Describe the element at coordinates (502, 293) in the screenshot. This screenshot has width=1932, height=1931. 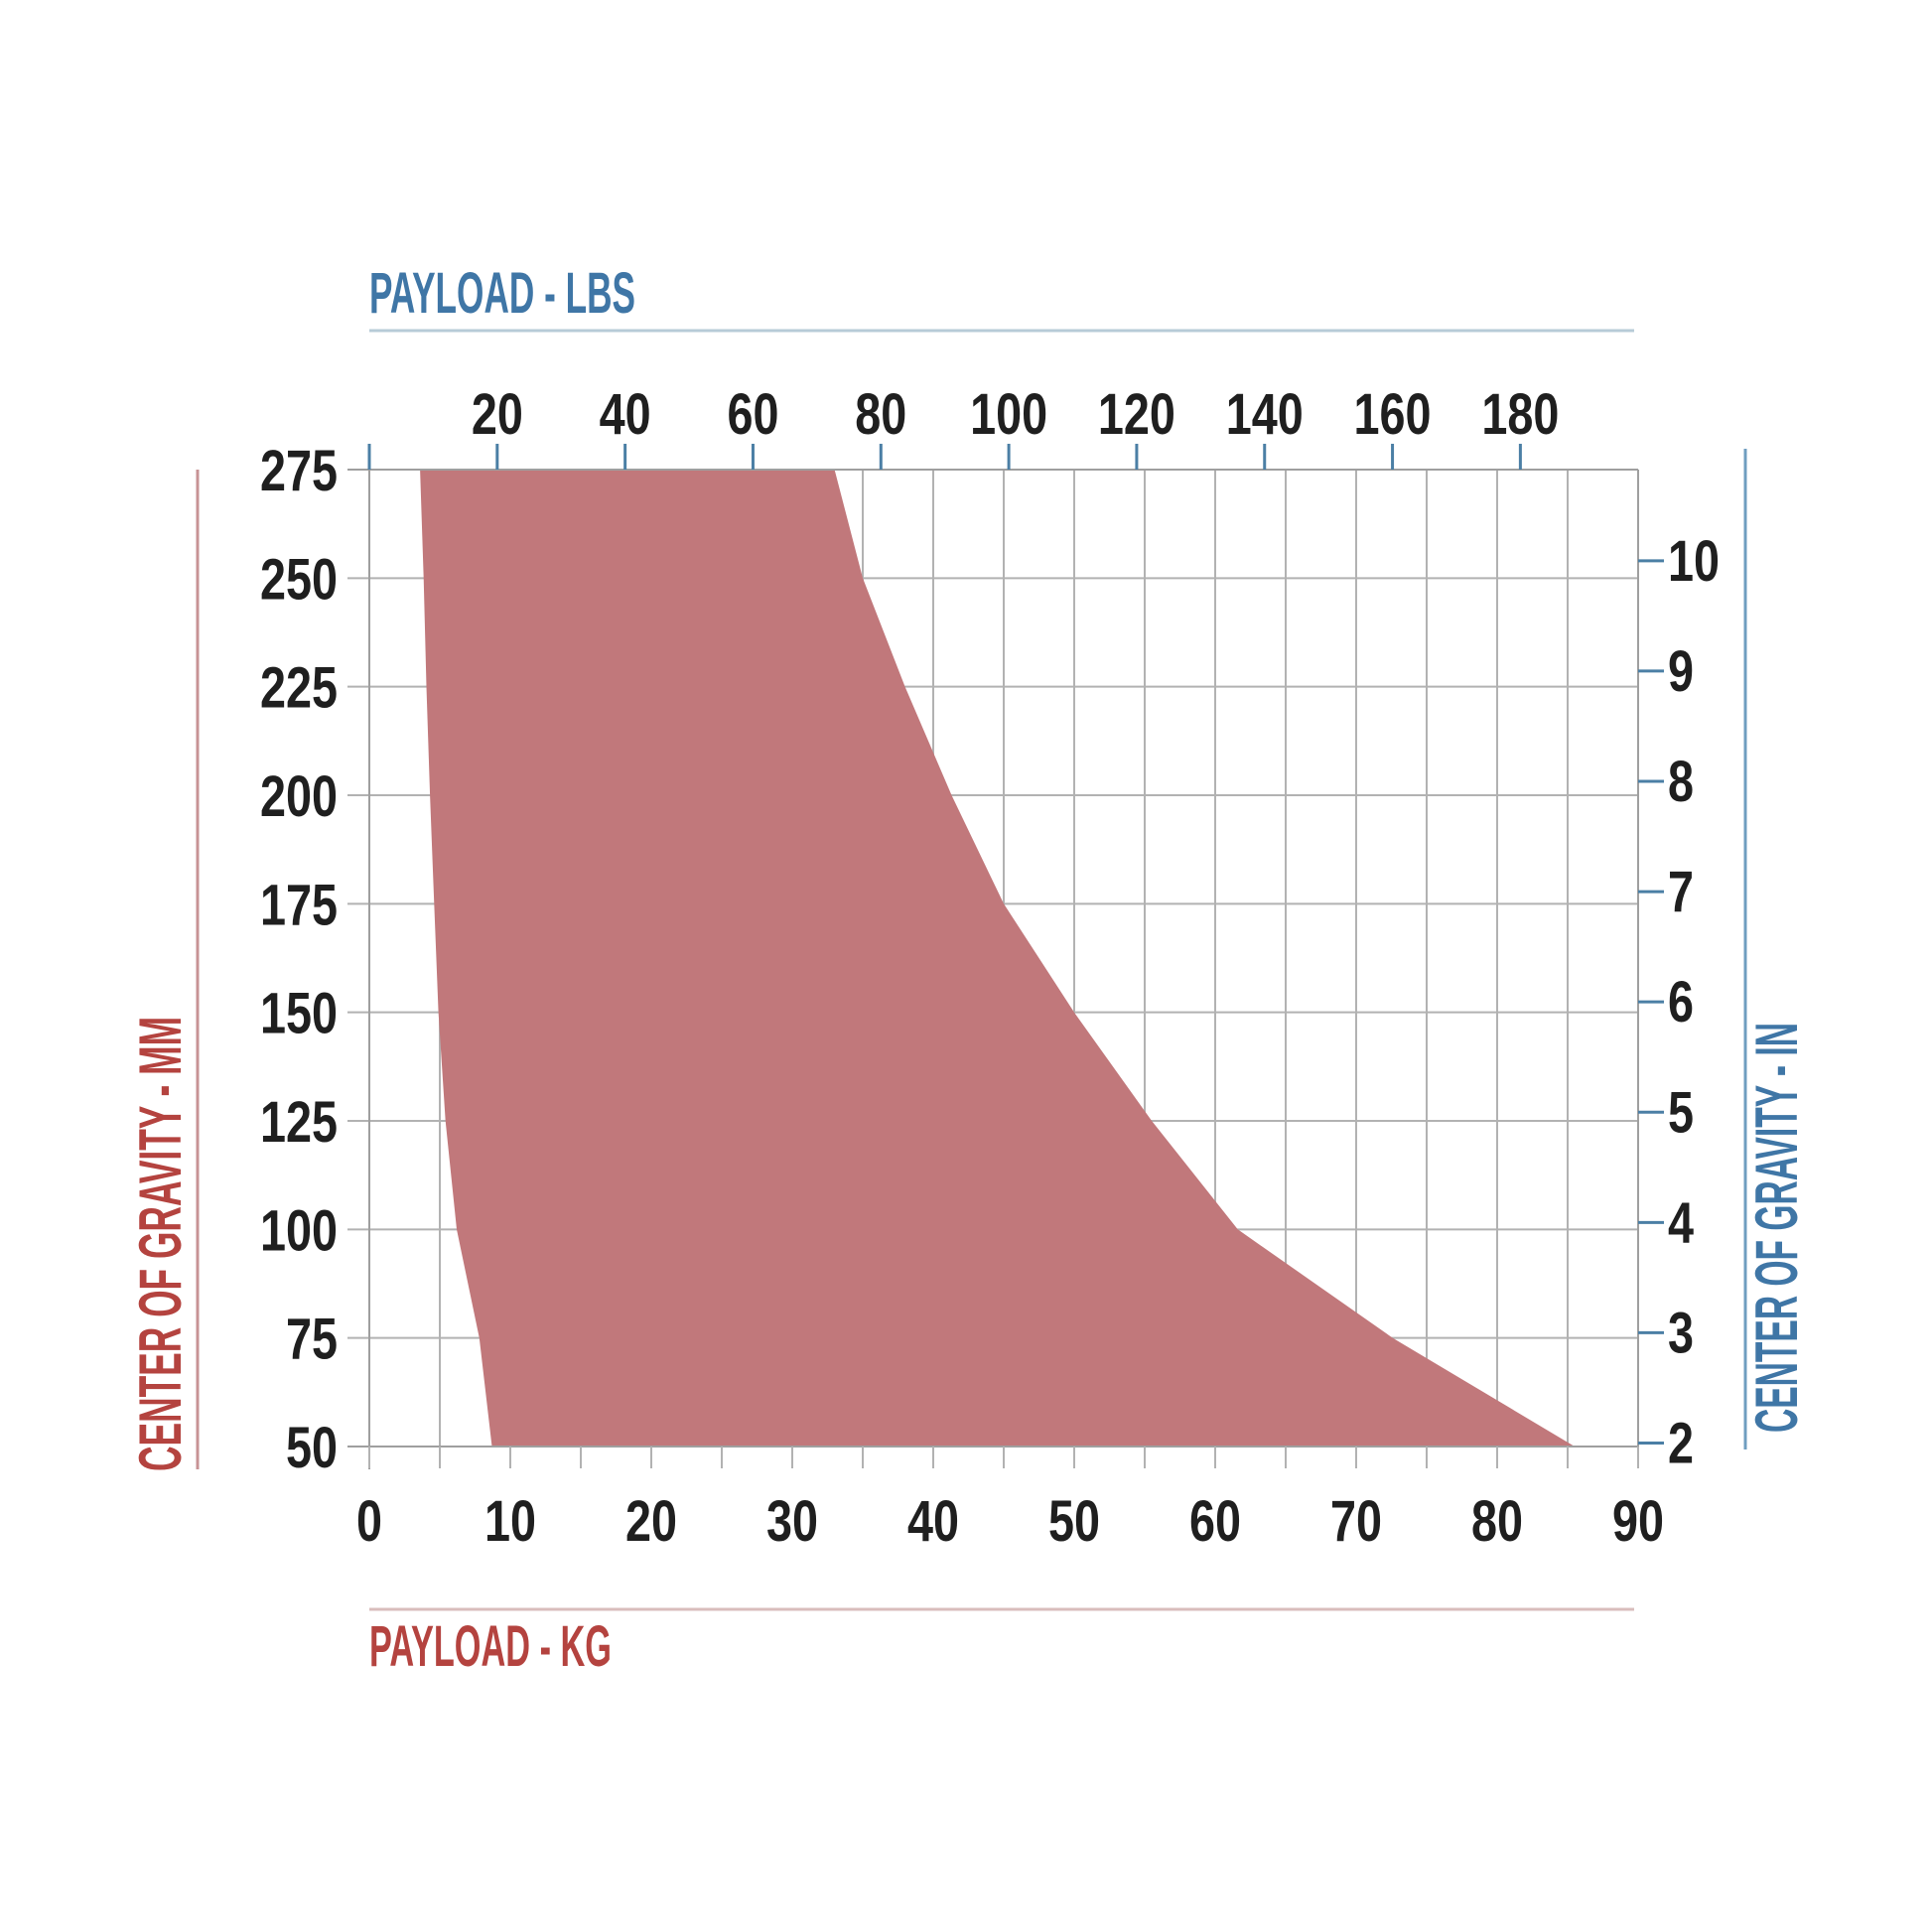
I see `top-axis-title: PAYLOAD - LBS` at that location.